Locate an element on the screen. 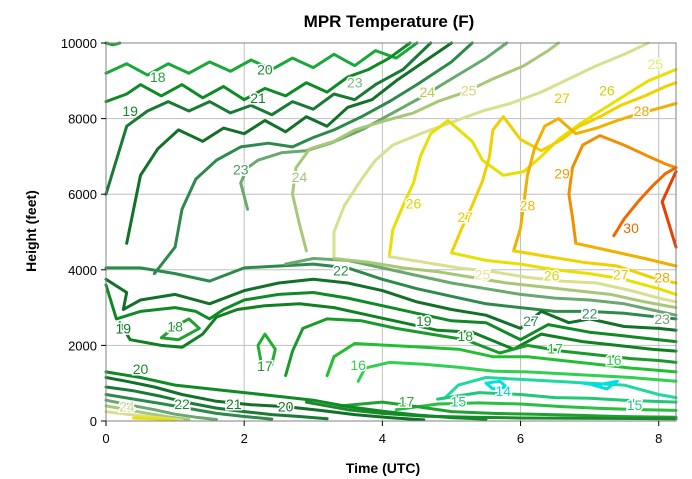 Image resolution: width=692 pixels, height=479 pixels. x-tick-label: 0 is located at coordinates (105, 438).